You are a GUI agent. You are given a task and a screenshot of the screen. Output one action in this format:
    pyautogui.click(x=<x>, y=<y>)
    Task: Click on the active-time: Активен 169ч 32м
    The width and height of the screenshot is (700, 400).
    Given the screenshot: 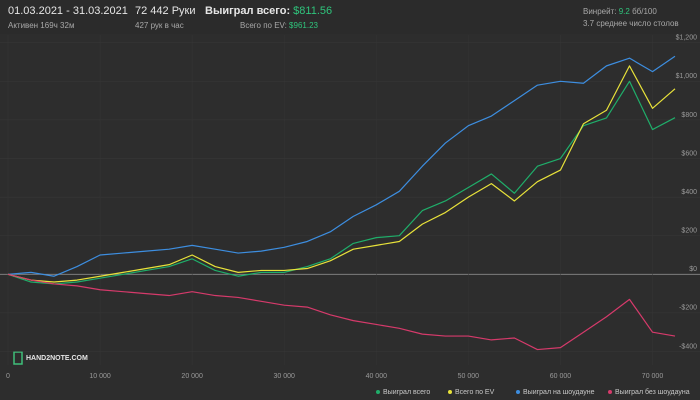 What is the action you would take?
    pyautogui.click(x=41, y=25)
    